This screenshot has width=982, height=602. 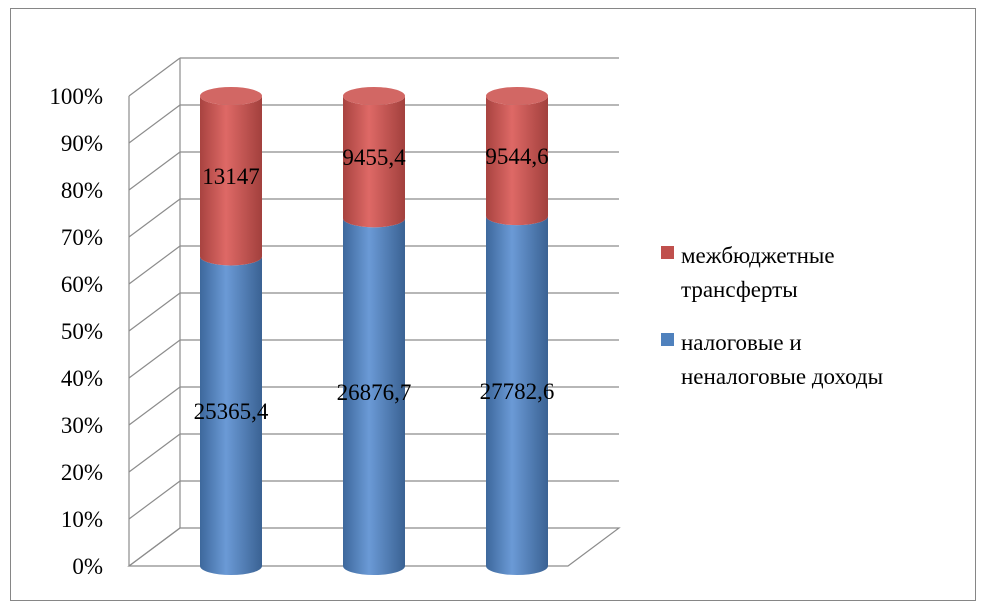 What do you see at coordinates (782, 376) in the screenshot?
I see `legend-label: неналоговые доходы` at bounding box center [782, 376].